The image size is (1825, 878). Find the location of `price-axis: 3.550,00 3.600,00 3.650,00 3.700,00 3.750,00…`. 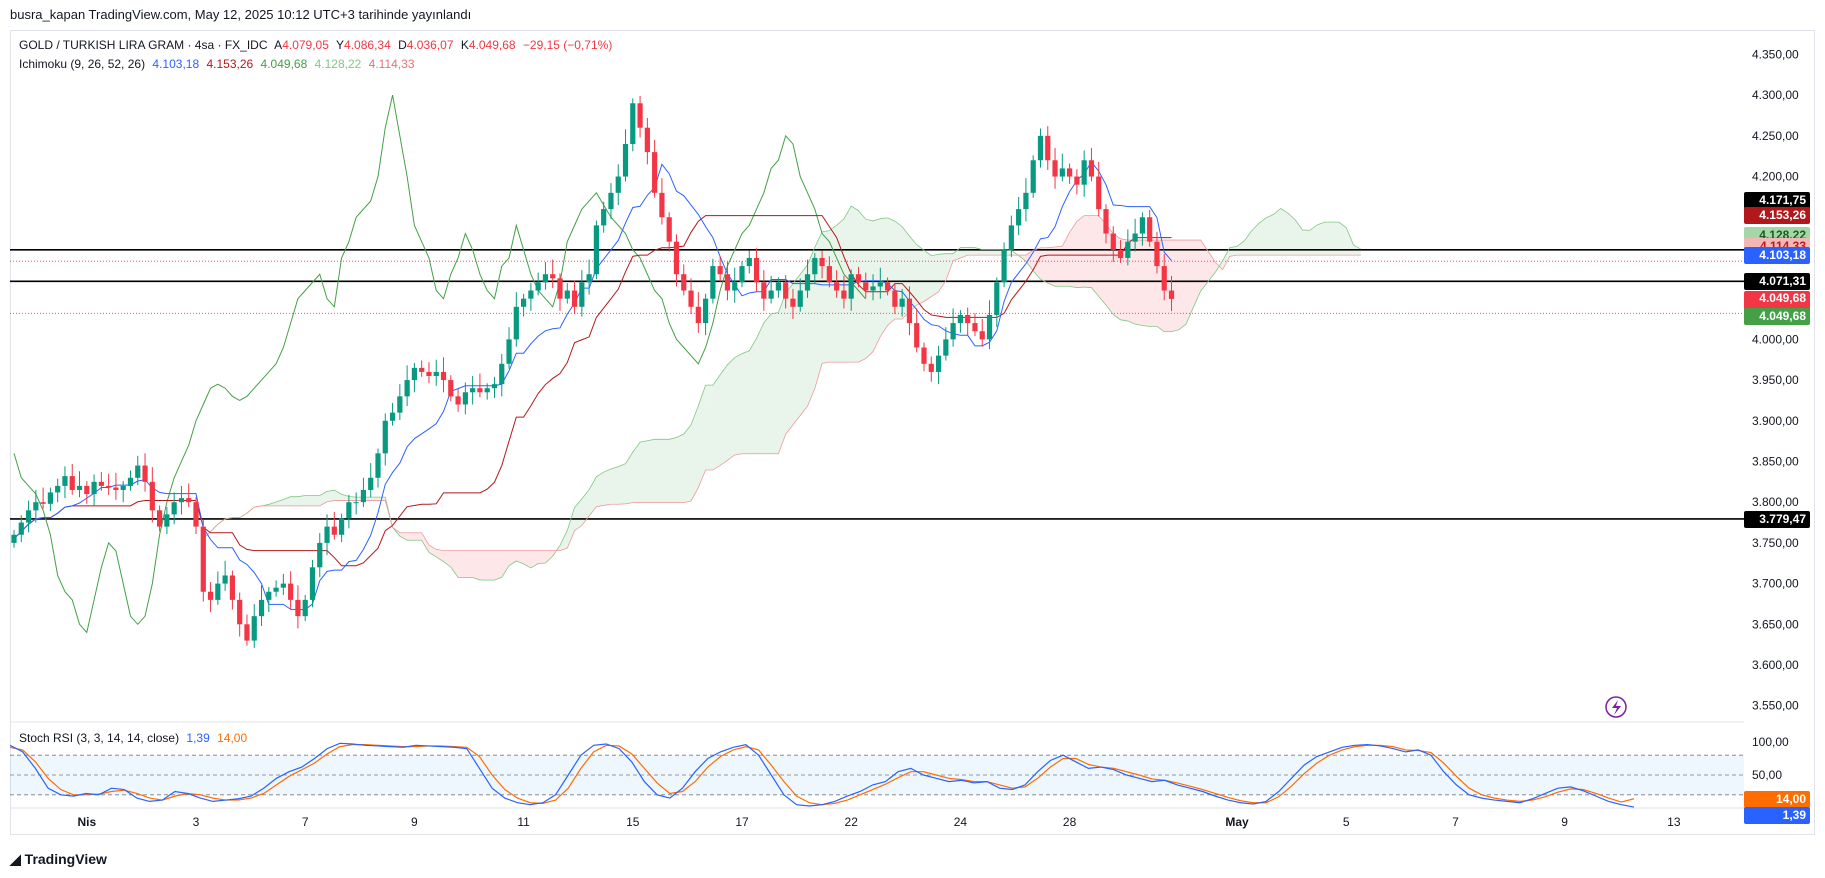

price-axis: 3.550,00 3.600,00 3.650,00 3.700,00 3.750,00… is located at coordinates (1775, 379).